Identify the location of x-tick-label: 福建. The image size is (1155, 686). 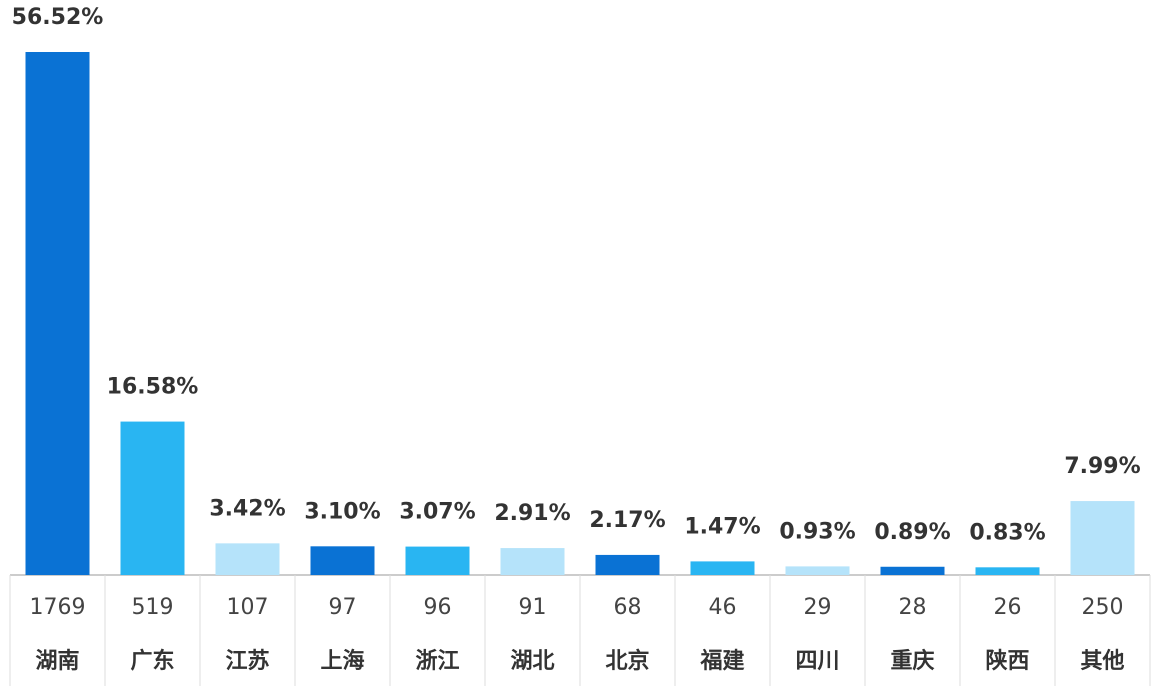
(721, 661).